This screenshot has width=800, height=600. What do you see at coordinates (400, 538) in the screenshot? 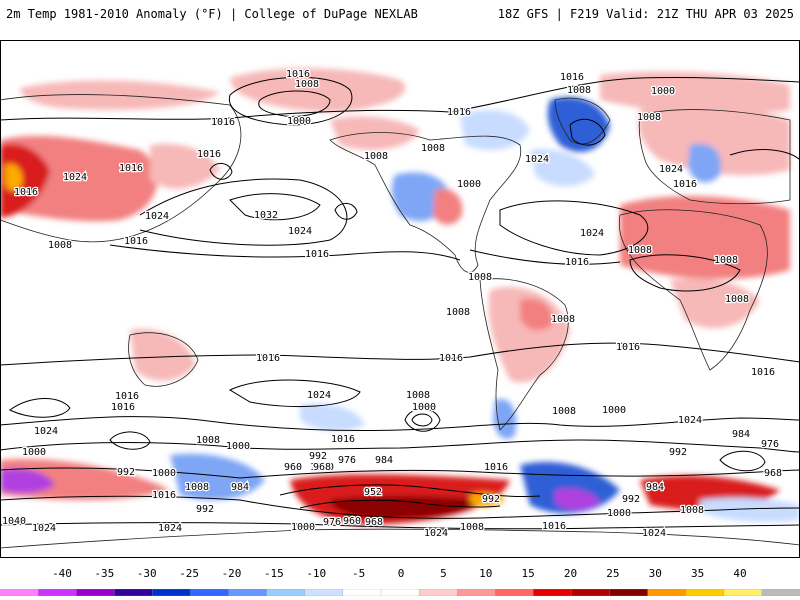
I see `coast-antarctica` at bounding box center [400, 538].